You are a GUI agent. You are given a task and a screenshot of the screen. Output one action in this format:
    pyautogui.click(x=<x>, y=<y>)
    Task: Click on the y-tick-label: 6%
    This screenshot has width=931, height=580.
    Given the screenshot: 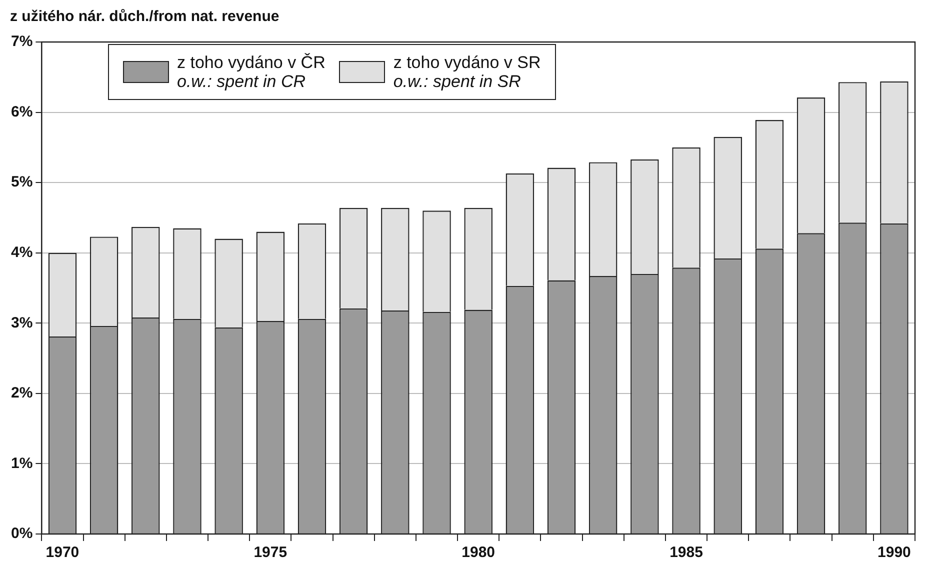 What is the action you would take?
    pyautogui.click(x=21, y=111)
    